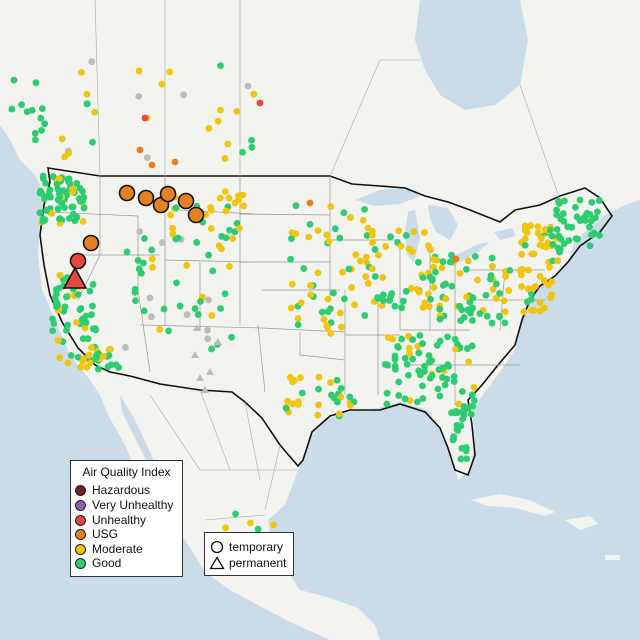 This screenshot has width=640, height=640. What do you see at coordinates (133, 236) in the screenshot?
I see `high-aqi-markers` at bounding box center [133, 236].